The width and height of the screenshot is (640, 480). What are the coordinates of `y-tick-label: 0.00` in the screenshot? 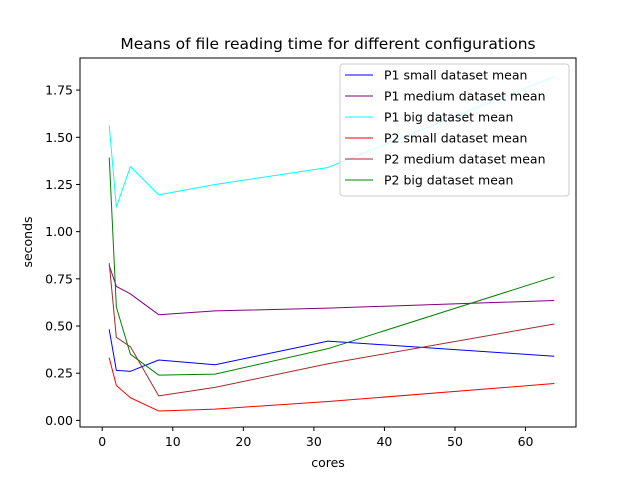 It's located at (59, 420).